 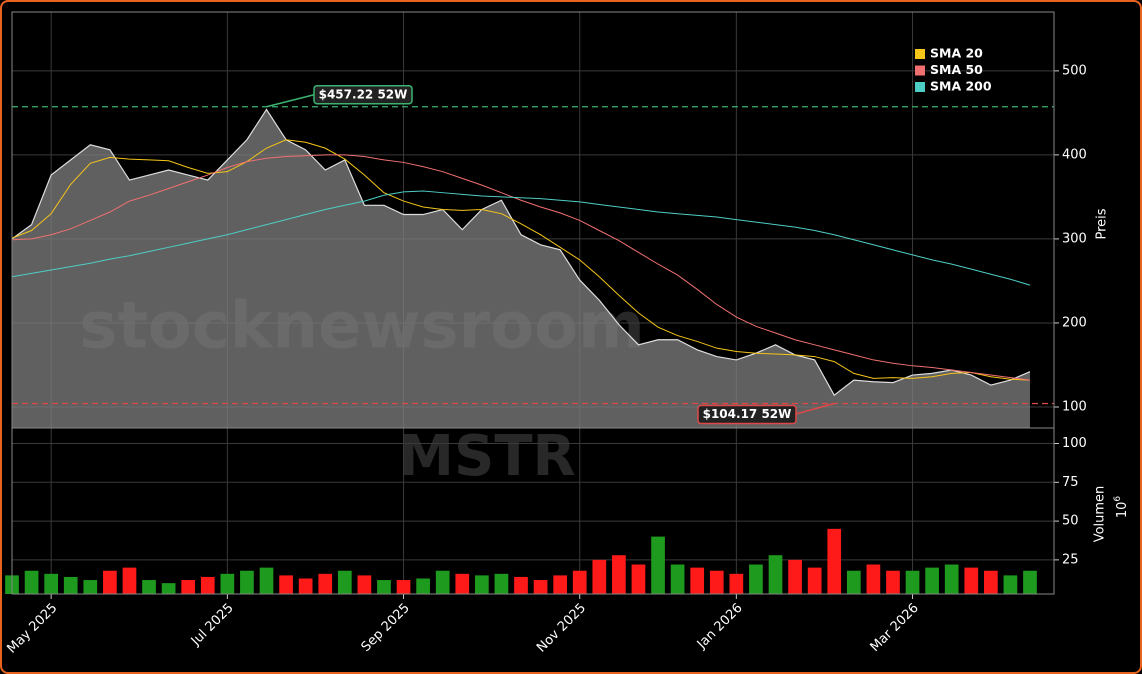 I want to click on y-tick-label: 400, so click(x=1074, y=154).